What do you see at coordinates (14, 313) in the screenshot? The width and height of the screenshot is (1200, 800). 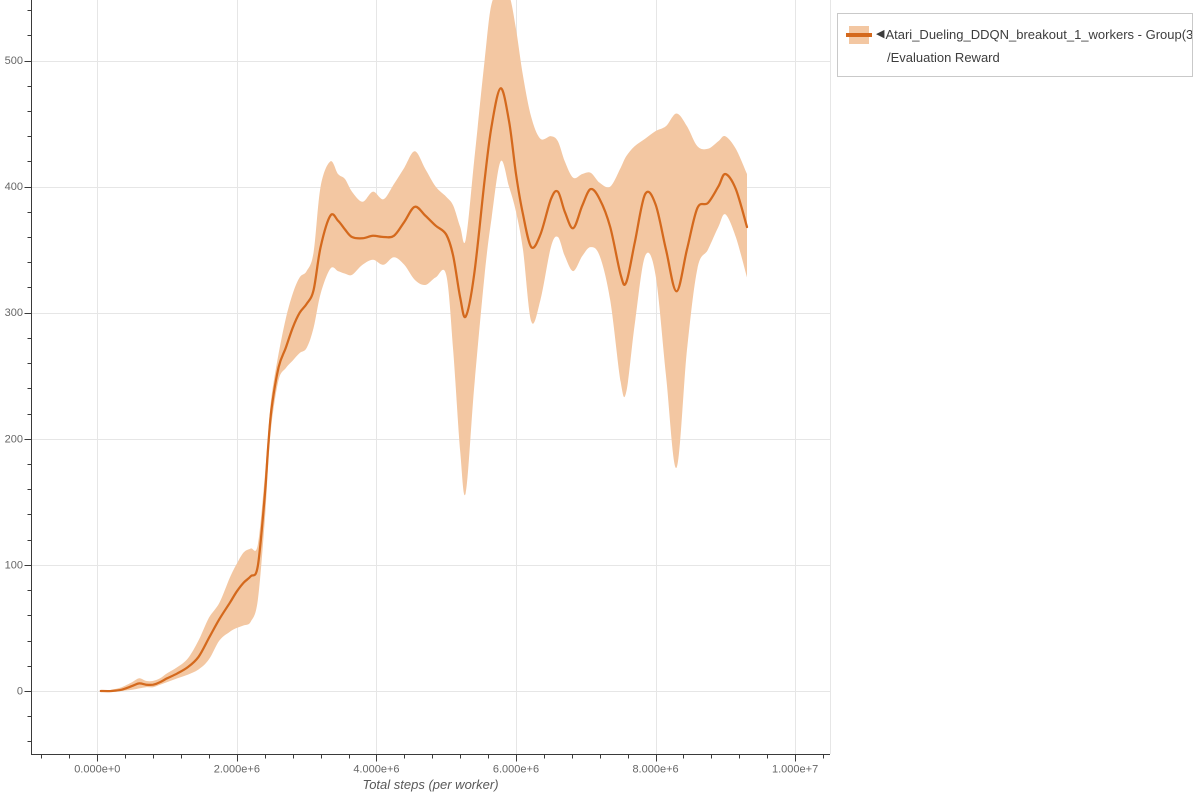 I see `y-tick-label: 300` at bounding box center [14, 313].